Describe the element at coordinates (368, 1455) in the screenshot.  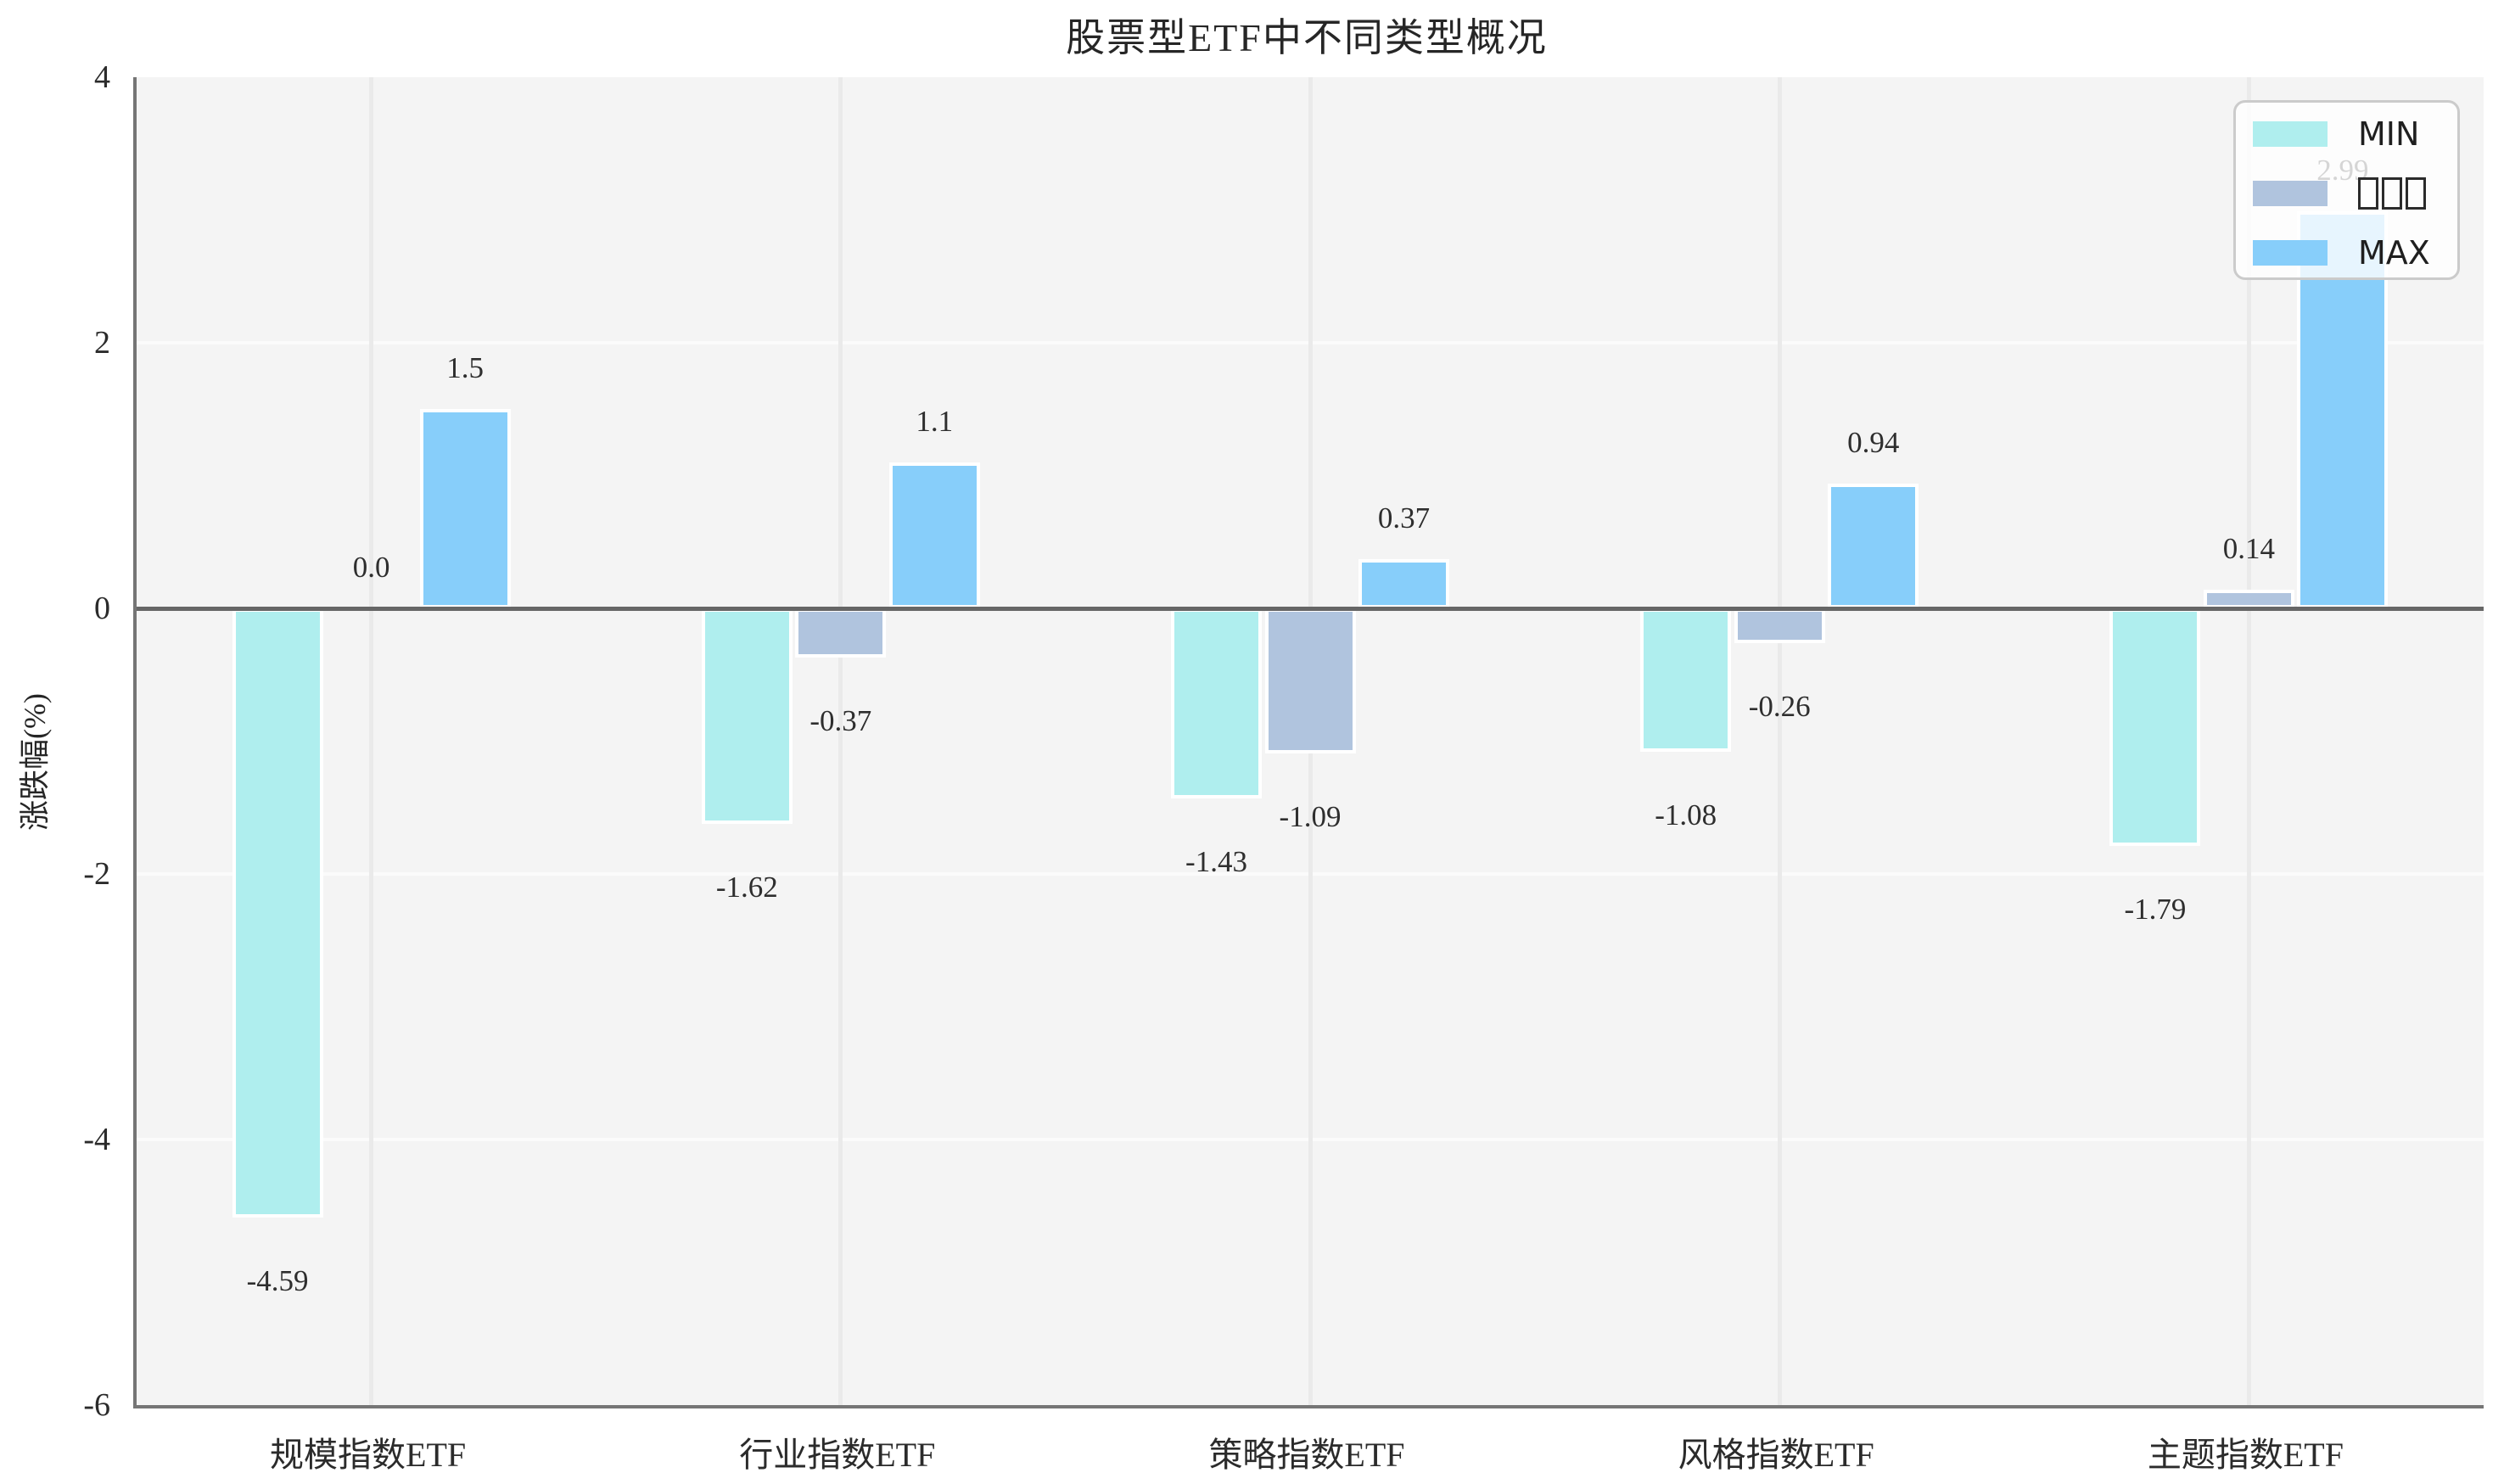
I see `x-category-label-1: 规模指数ETF` at that location.